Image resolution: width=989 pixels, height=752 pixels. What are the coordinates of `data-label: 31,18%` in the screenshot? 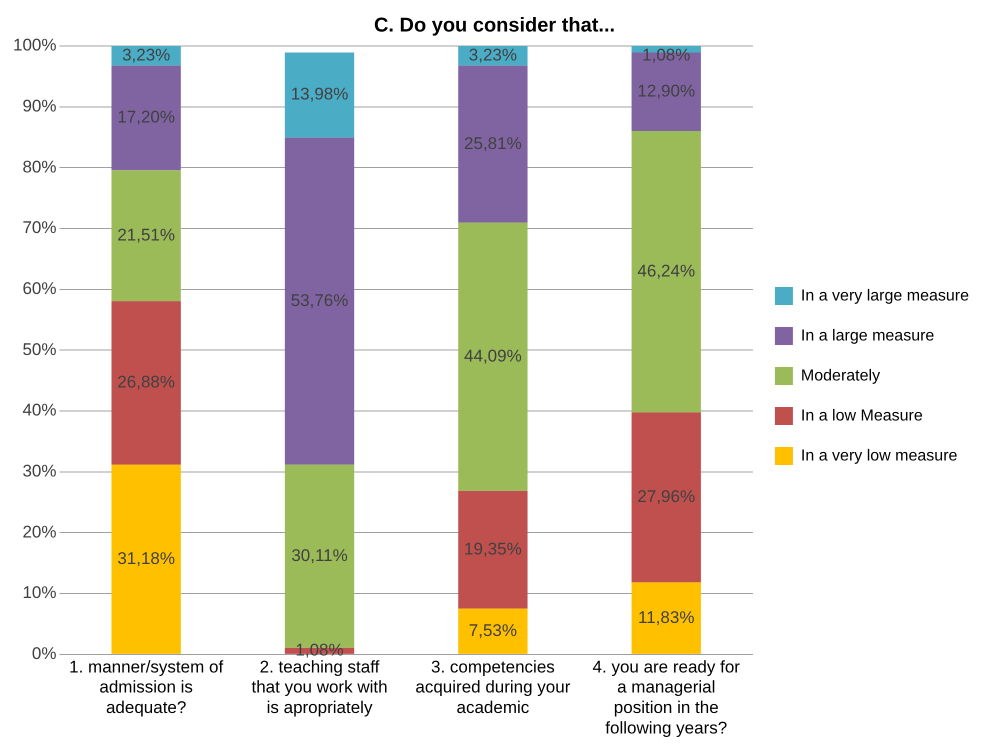 It's located at (146, 558).